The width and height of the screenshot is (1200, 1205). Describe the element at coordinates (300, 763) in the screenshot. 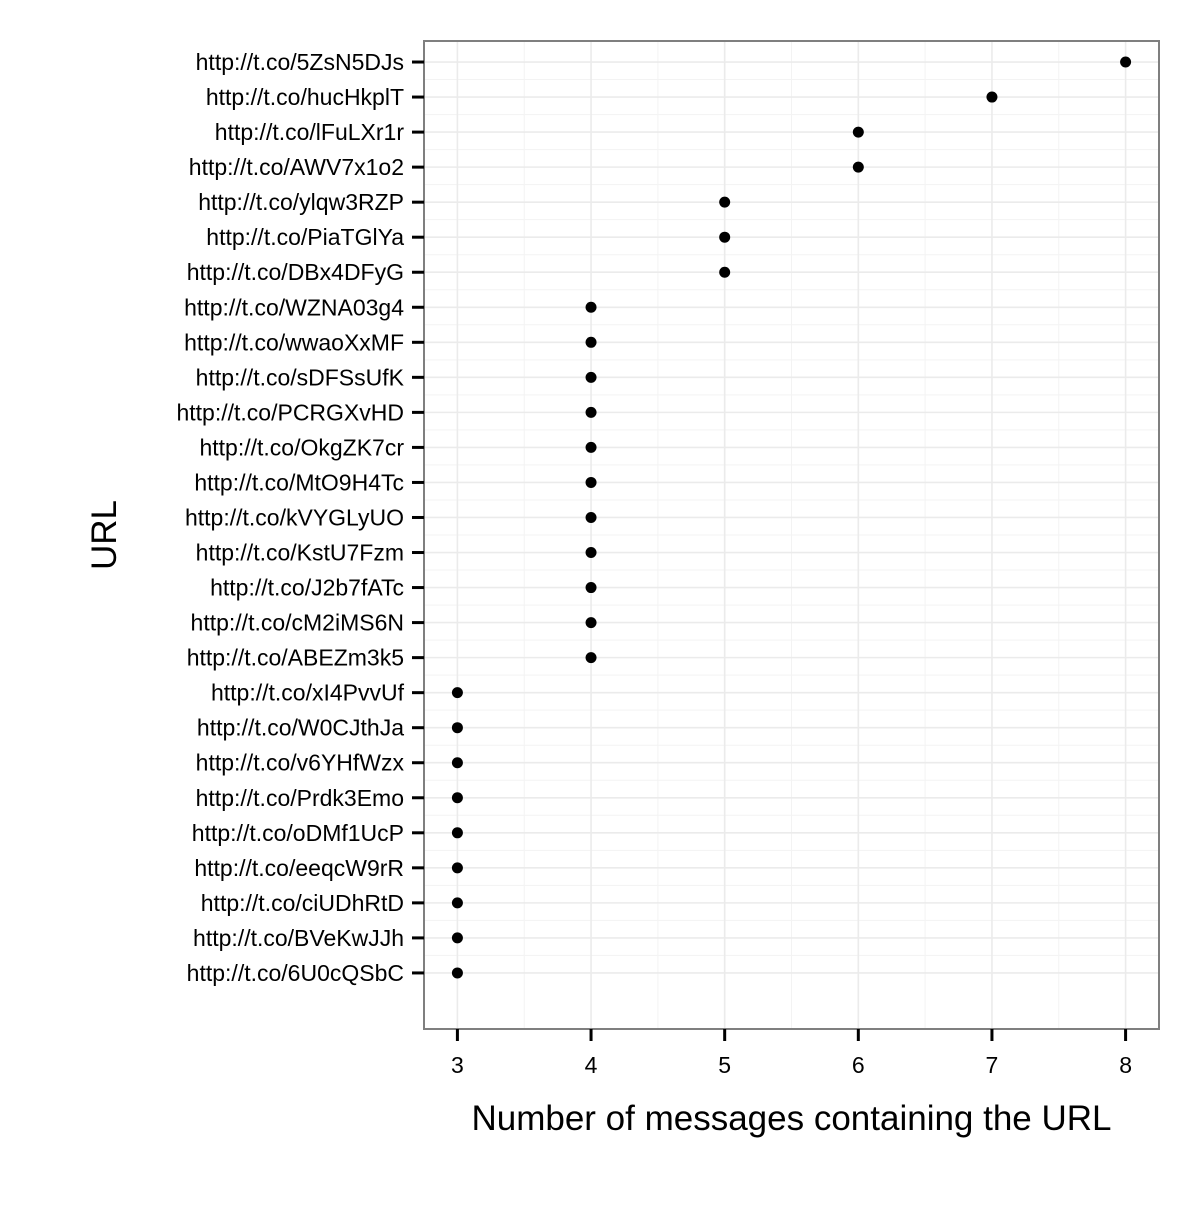

I see `y-tick-label: http://t.co/v6YHfWzx` at that location.